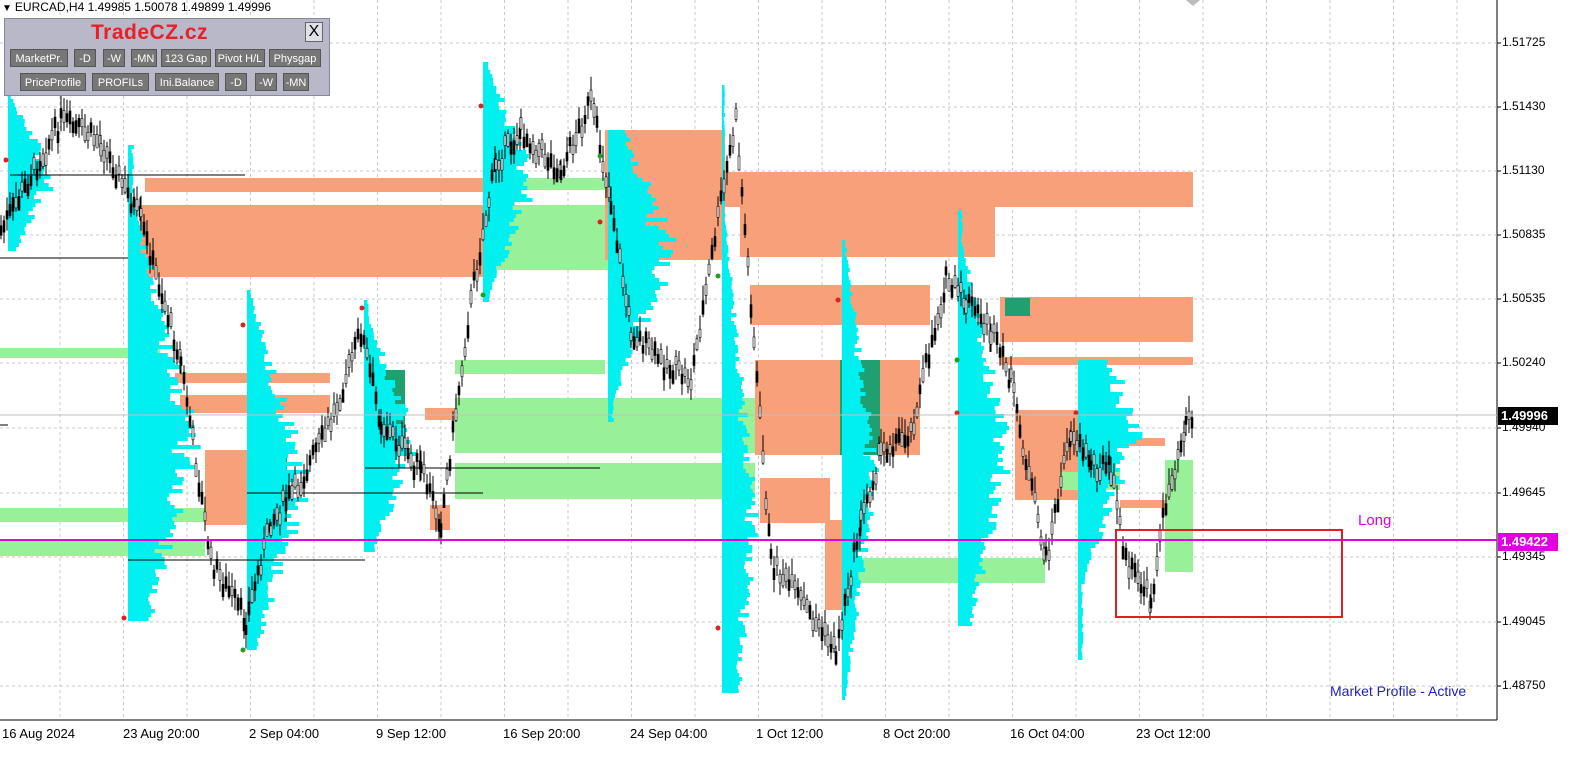  Describe the element at coordinates (186, 58) in the screenshot. I see `btn-123-gap: 123 Gap` at that location.